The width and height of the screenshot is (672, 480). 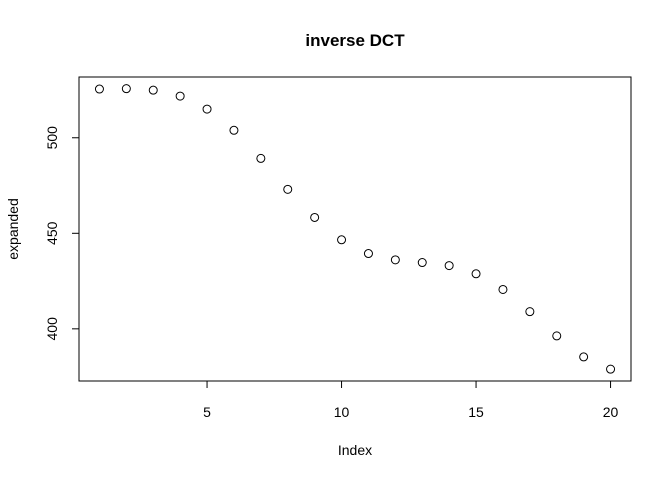 I want to click on x-axis-label: Index, so click(x=355, y=450).